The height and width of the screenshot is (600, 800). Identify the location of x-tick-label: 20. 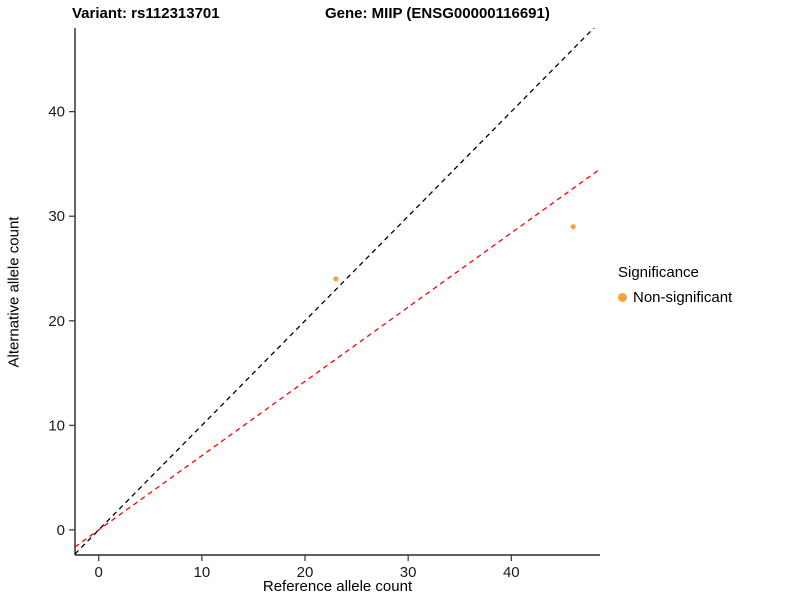
(305, 572).